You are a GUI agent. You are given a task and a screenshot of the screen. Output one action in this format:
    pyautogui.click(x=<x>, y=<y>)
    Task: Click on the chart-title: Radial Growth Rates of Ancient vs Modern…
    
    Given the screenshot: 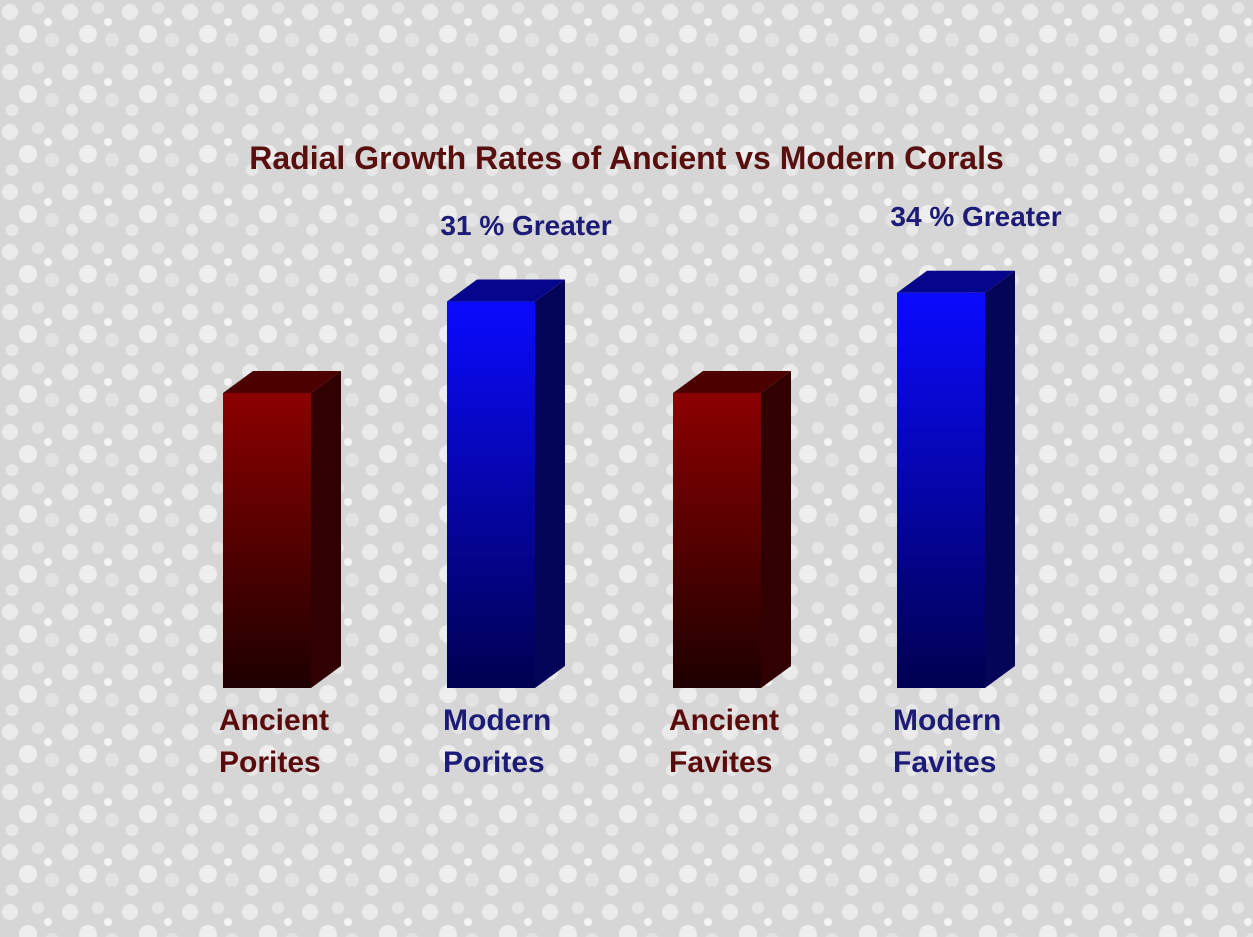 What is the action you would take?
    pyautogui.click(x=626, y=158)
    